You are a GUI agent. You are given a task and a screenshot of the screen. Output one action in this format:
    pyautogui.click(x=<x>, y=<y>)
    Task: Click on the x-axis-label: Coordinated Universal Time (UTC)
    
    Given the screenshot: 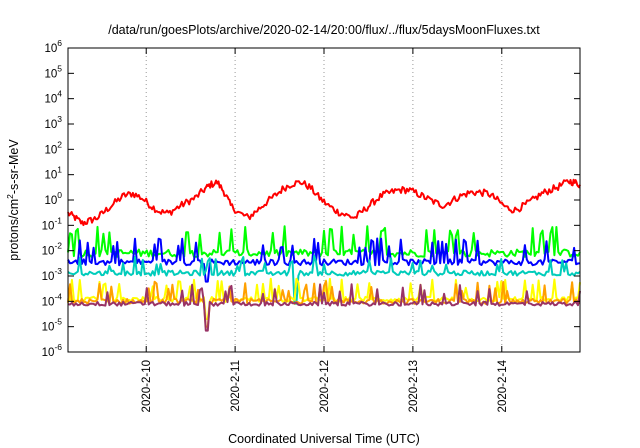 What is the action you would take?
    pyautogui.click(x=324, y=439)
    